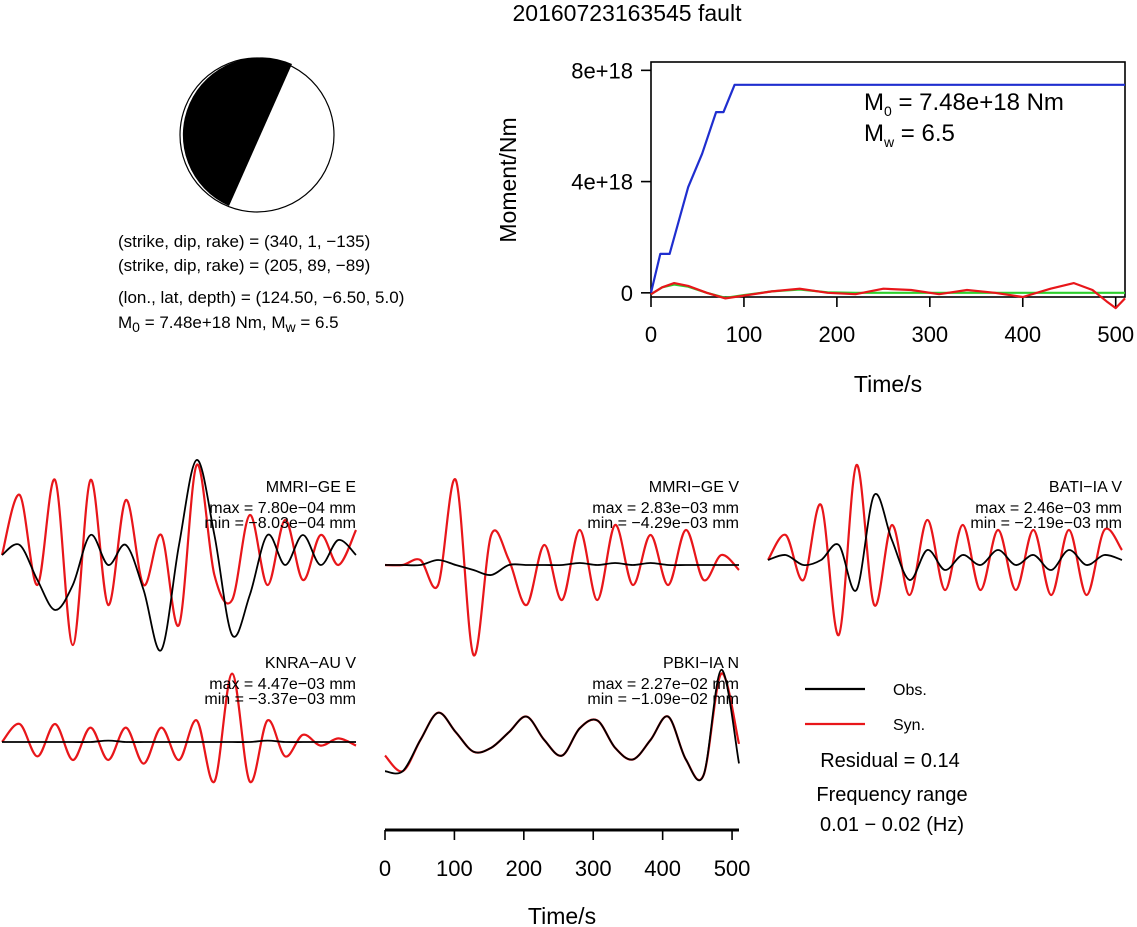 This screenshot has height=927, width=1137. Describe the element at coordinates (627, 293) in the screenshot. I see `moment-y-tick-label: 0` at that location.